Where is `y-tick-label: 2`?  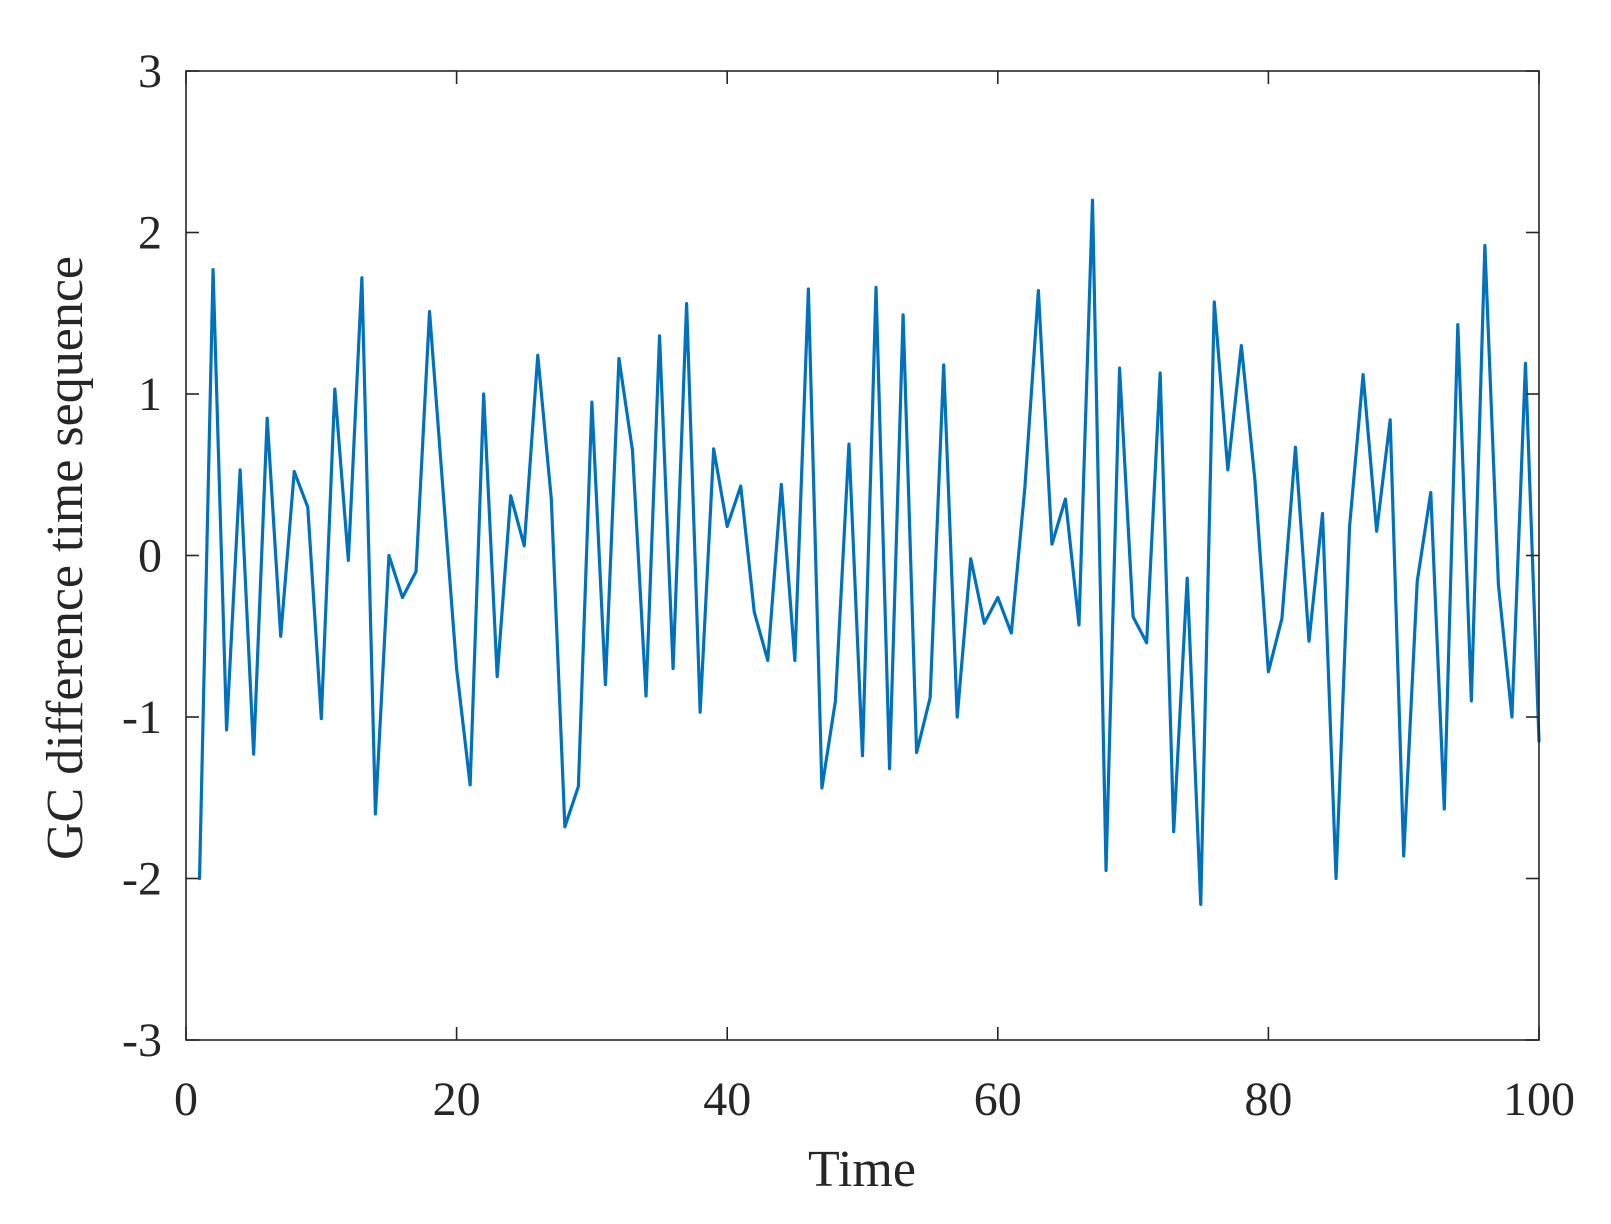 y-tick-label: 2 is located at coordinates (150, 233).